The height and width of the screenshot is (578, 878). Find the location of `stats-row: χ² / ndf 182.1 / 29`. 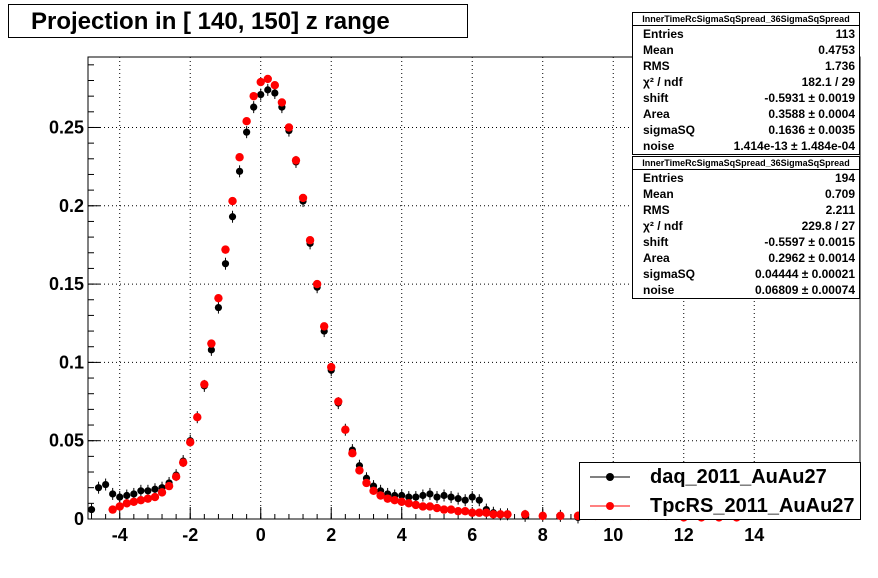

stats-row: χ² / ndf 182.1 / 29 is located at coordinates (746, 82).